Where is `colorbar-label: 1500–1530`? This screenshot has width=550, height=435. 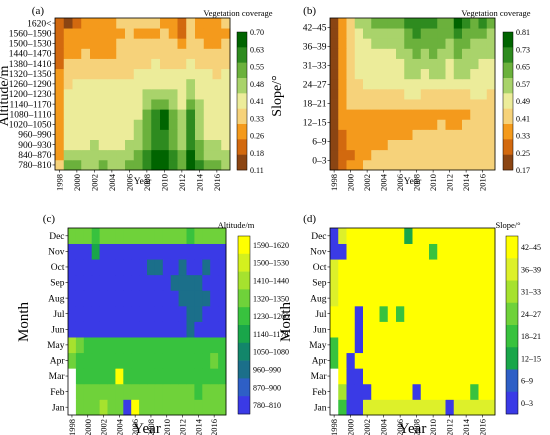
colorbar-label: 1500–1530 is located at coordinates (271, 263).